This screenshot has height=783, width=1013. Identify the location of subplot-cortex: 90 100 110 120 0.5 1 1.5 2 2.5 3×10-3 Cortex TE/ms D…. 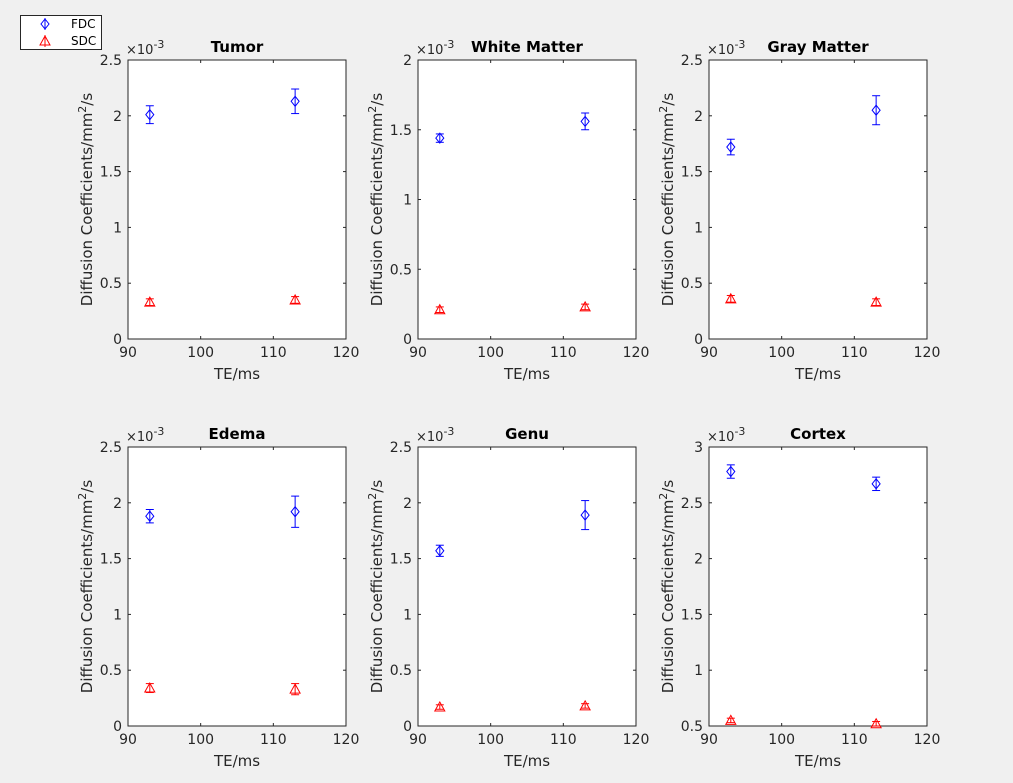
(798, 597).